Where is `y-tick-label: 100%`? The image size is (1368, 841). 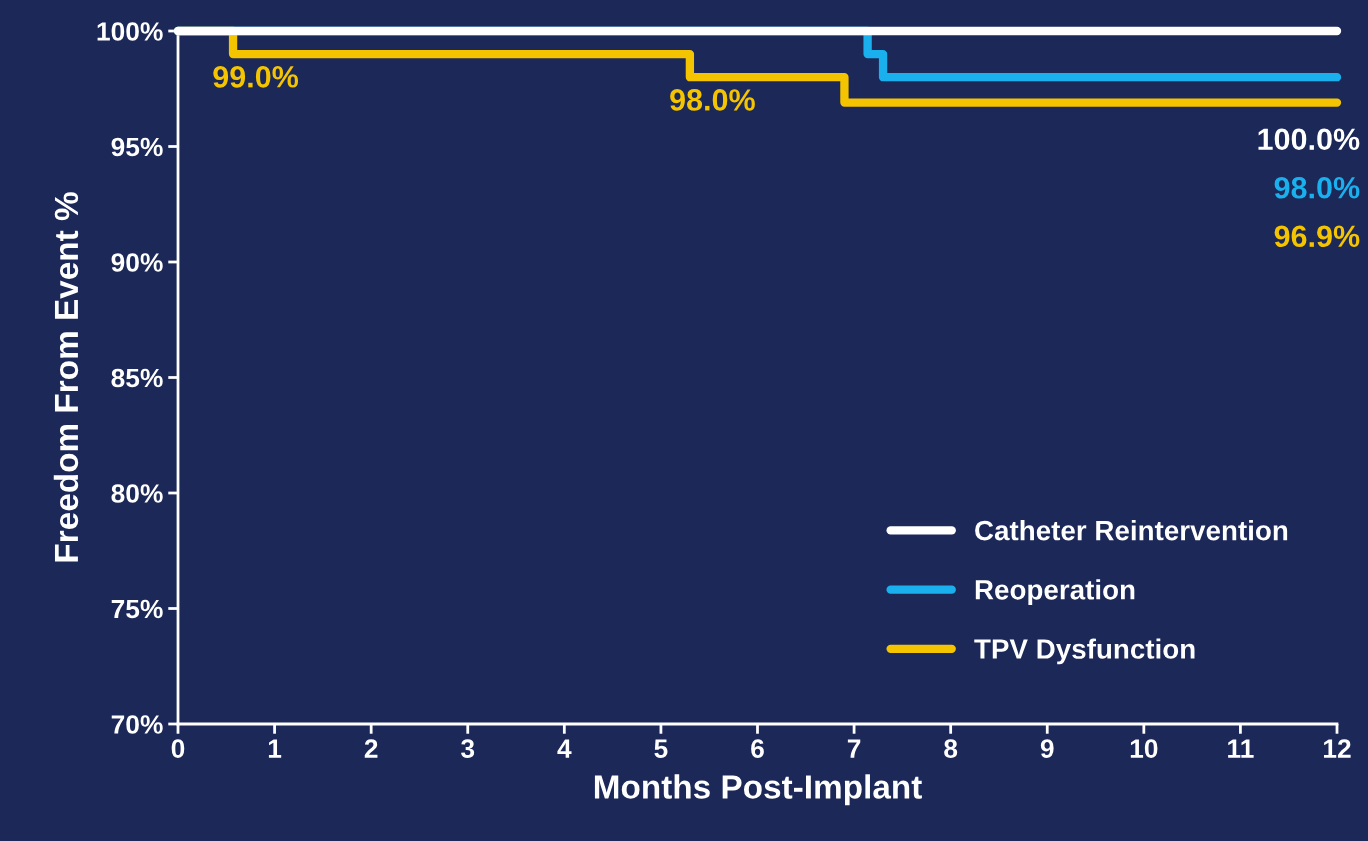 y-tick-label: 100% is located at coordinates (130, 31).